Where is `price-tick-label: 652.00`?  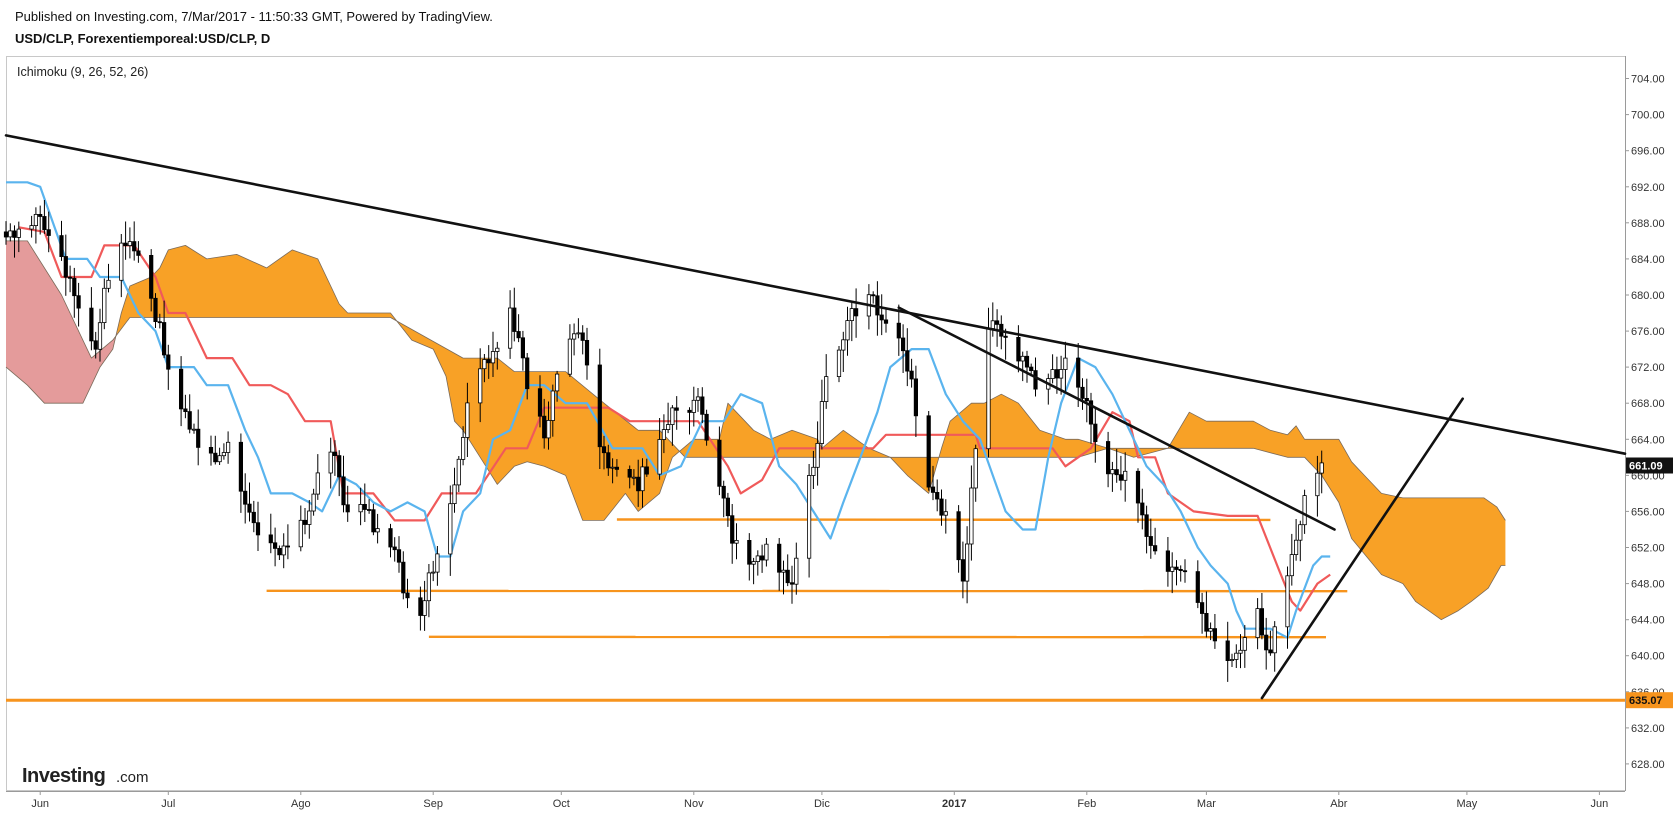
price-tick-label: 652.00 is located at coordinates (1648, 549).